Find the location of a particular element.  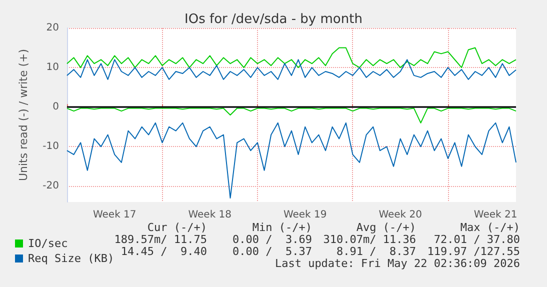

x-tick-label: Week 21 is located at coordinates (496, 215).